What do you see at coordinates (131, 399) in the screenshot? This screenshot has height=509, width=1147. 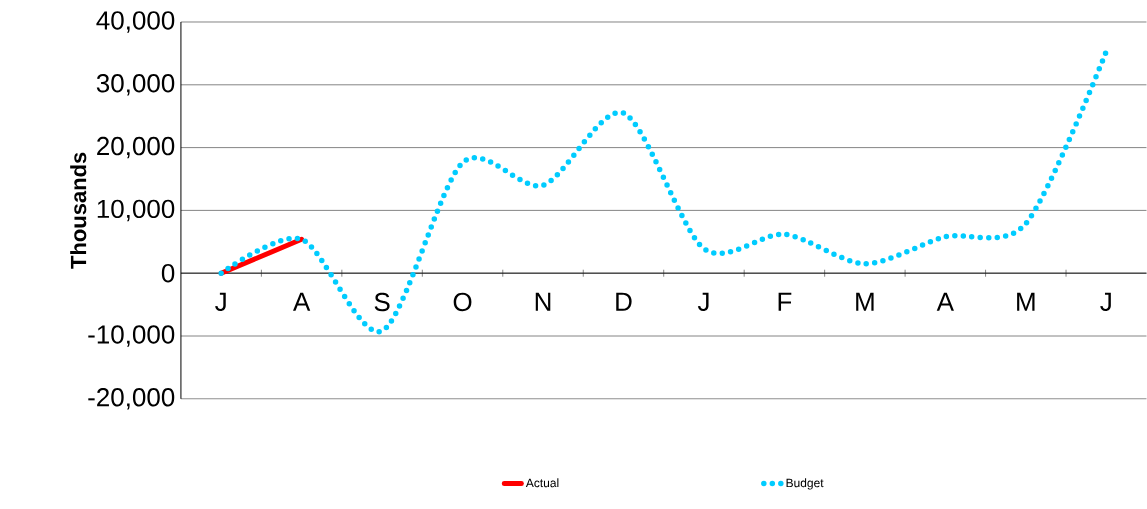 I see `y-tick-label: -20,000` at bounding box center [131, 399].